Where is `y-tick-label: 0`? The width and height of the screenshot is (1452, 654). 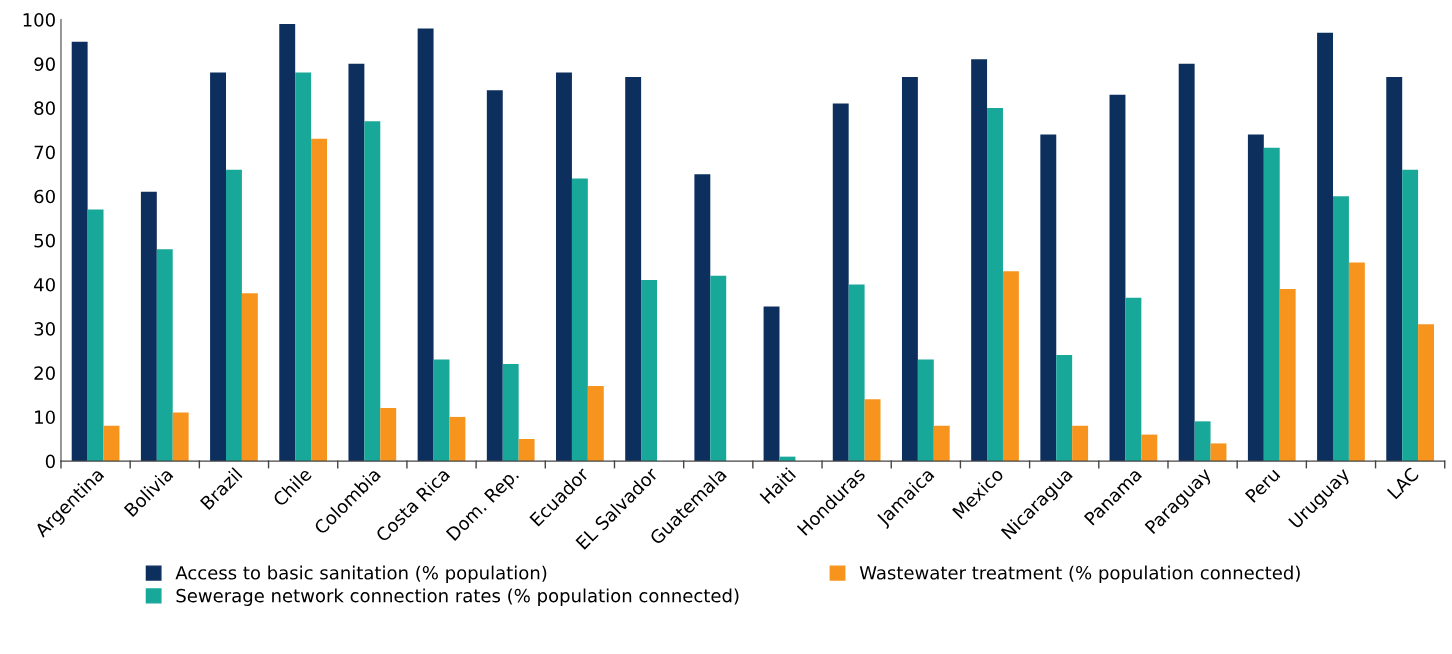
y-tick-label: 0 is located at coordinates (50, 461).